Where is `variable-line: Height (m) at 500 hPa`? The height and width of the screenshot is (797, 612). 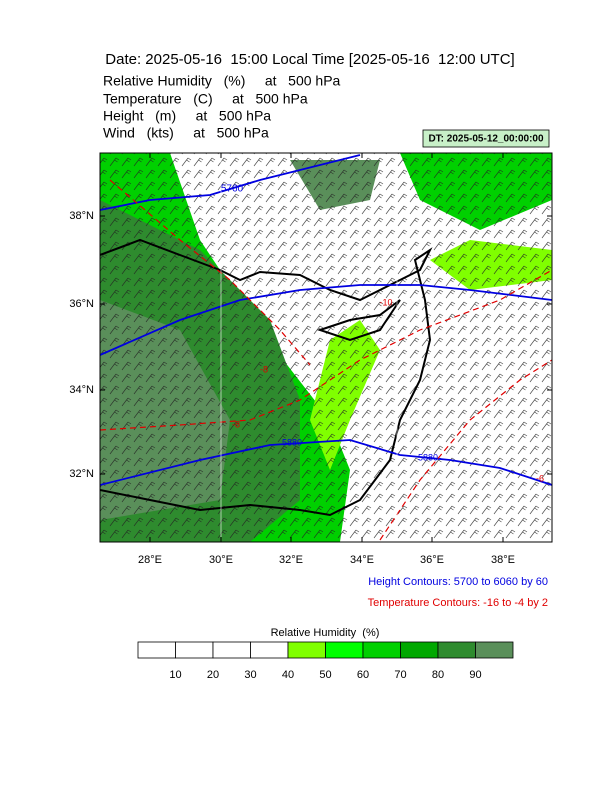 variable-line: Height (m) at 500 hPa is located at coordinates (187, 116).